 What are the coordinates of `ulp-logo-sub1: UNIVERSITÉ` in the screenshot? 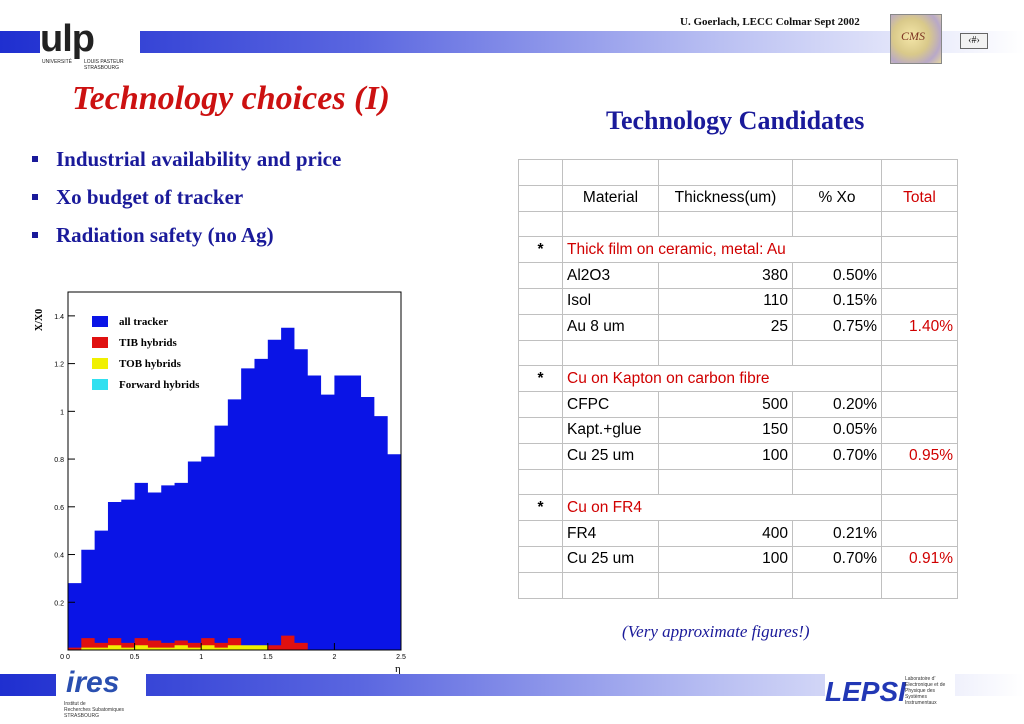 It's located at (57, 62).